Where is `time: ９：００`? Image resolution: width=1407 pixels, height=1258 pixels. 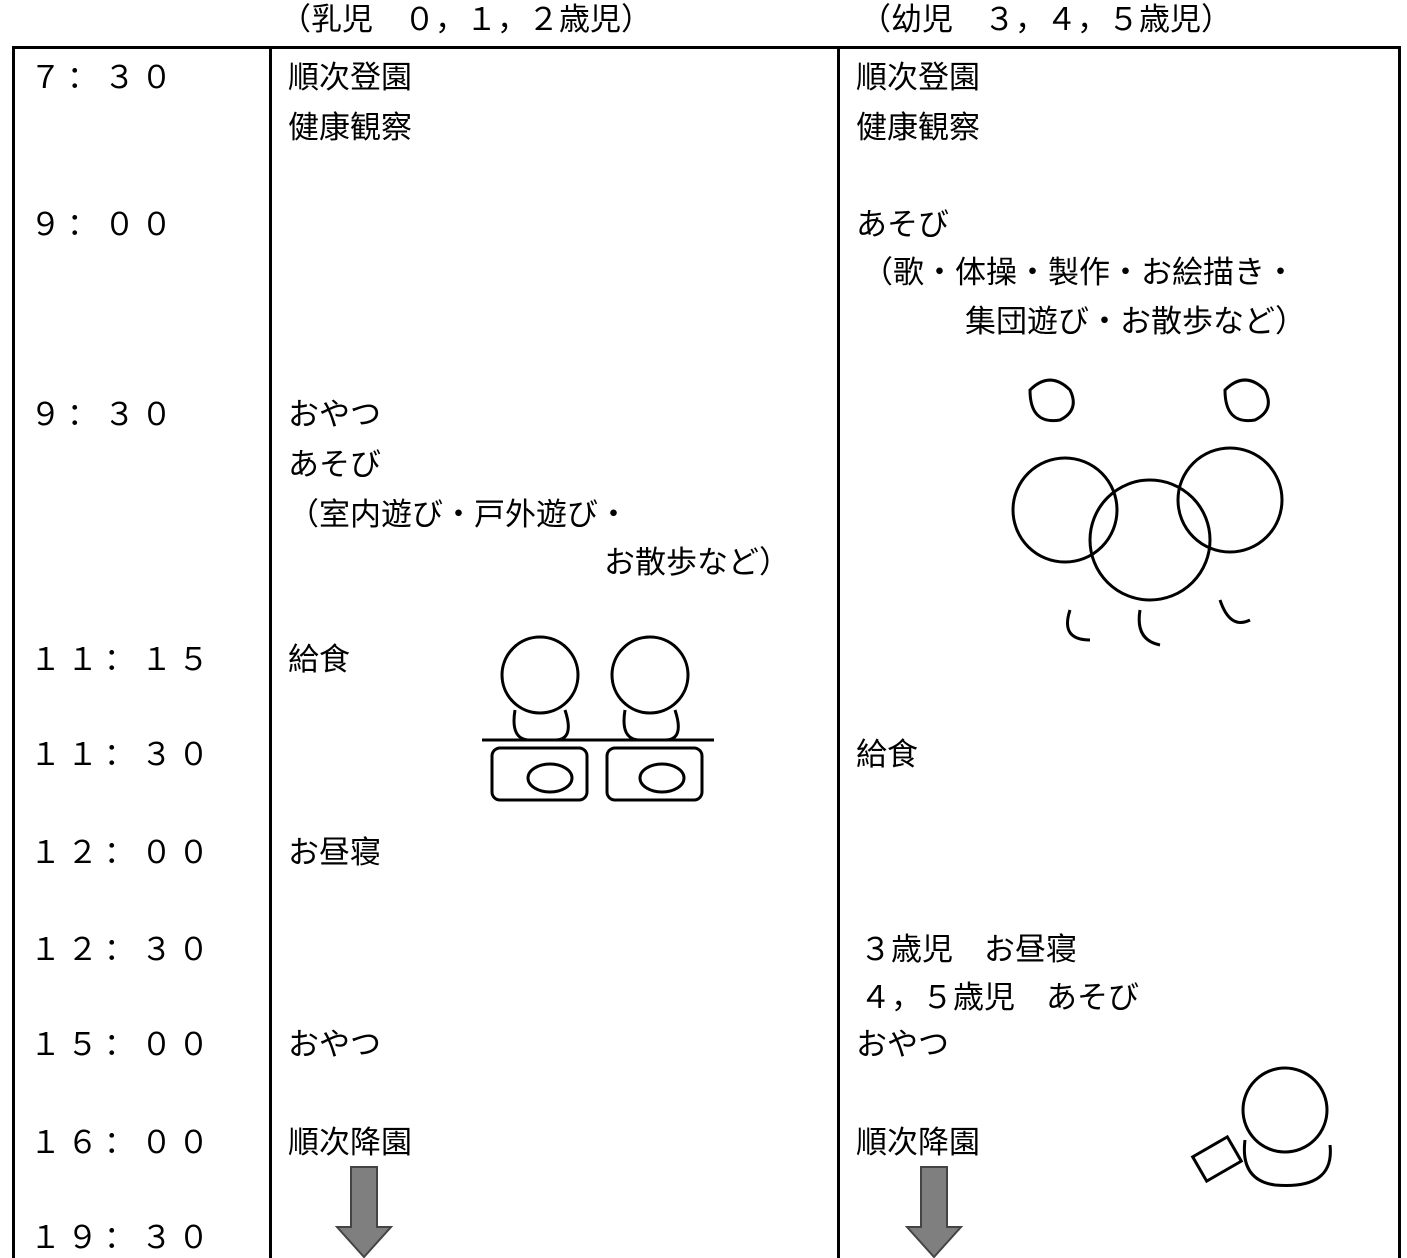 time: ９：００ is located at coordinates (104, 224).